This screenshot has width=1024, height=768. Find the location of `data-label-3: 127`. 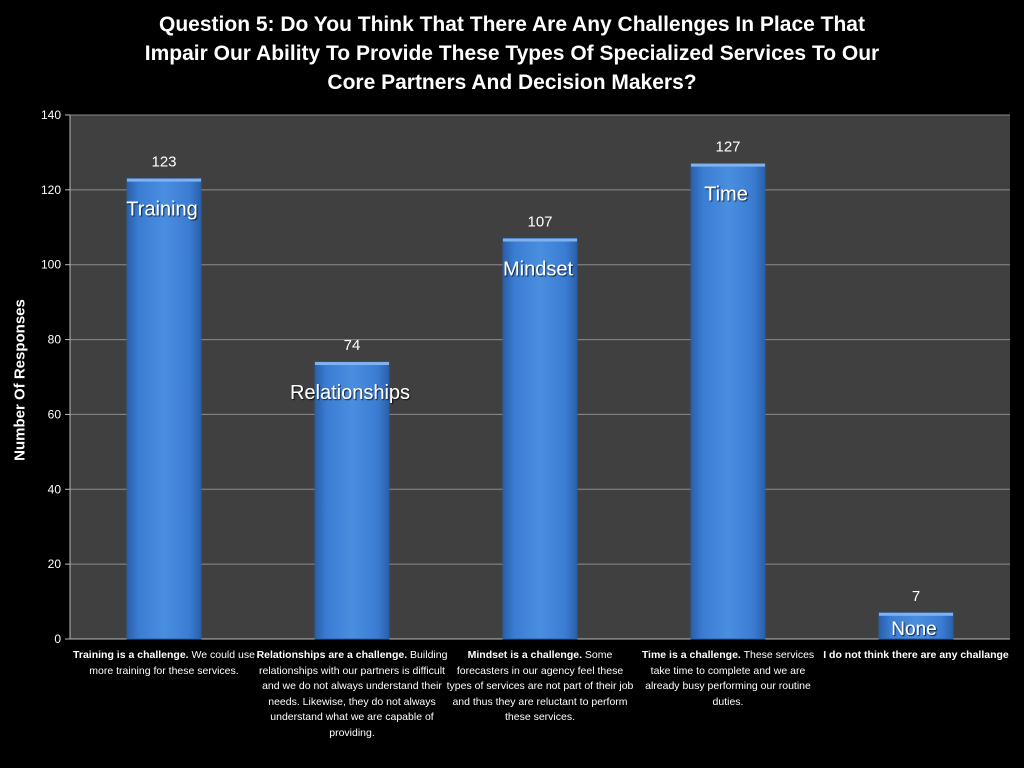

data-label-3: 127 is located at coordinates (727, 147).